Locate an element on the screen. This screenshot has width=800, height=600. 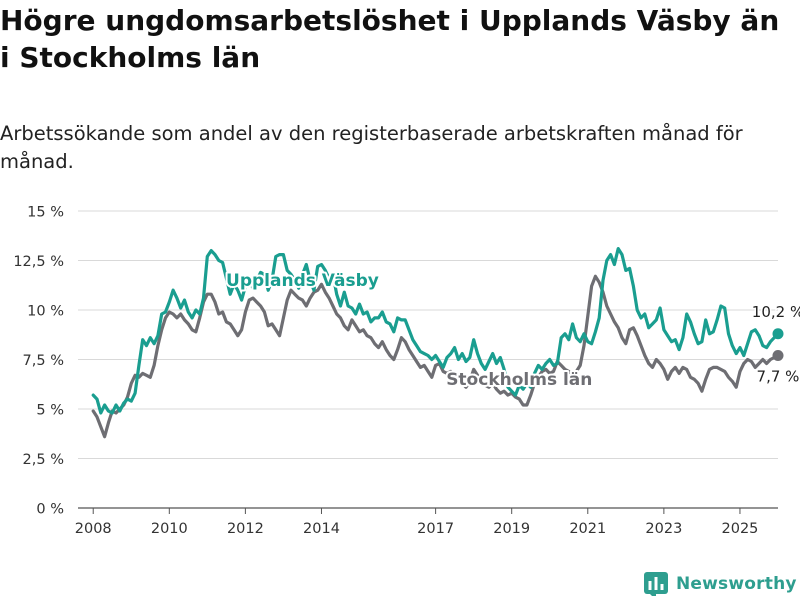
x-axis-tick-labels: 2008 2010 2012 2014 2017 2019 2021 2023 2025 is located at coordinates (417, 522).